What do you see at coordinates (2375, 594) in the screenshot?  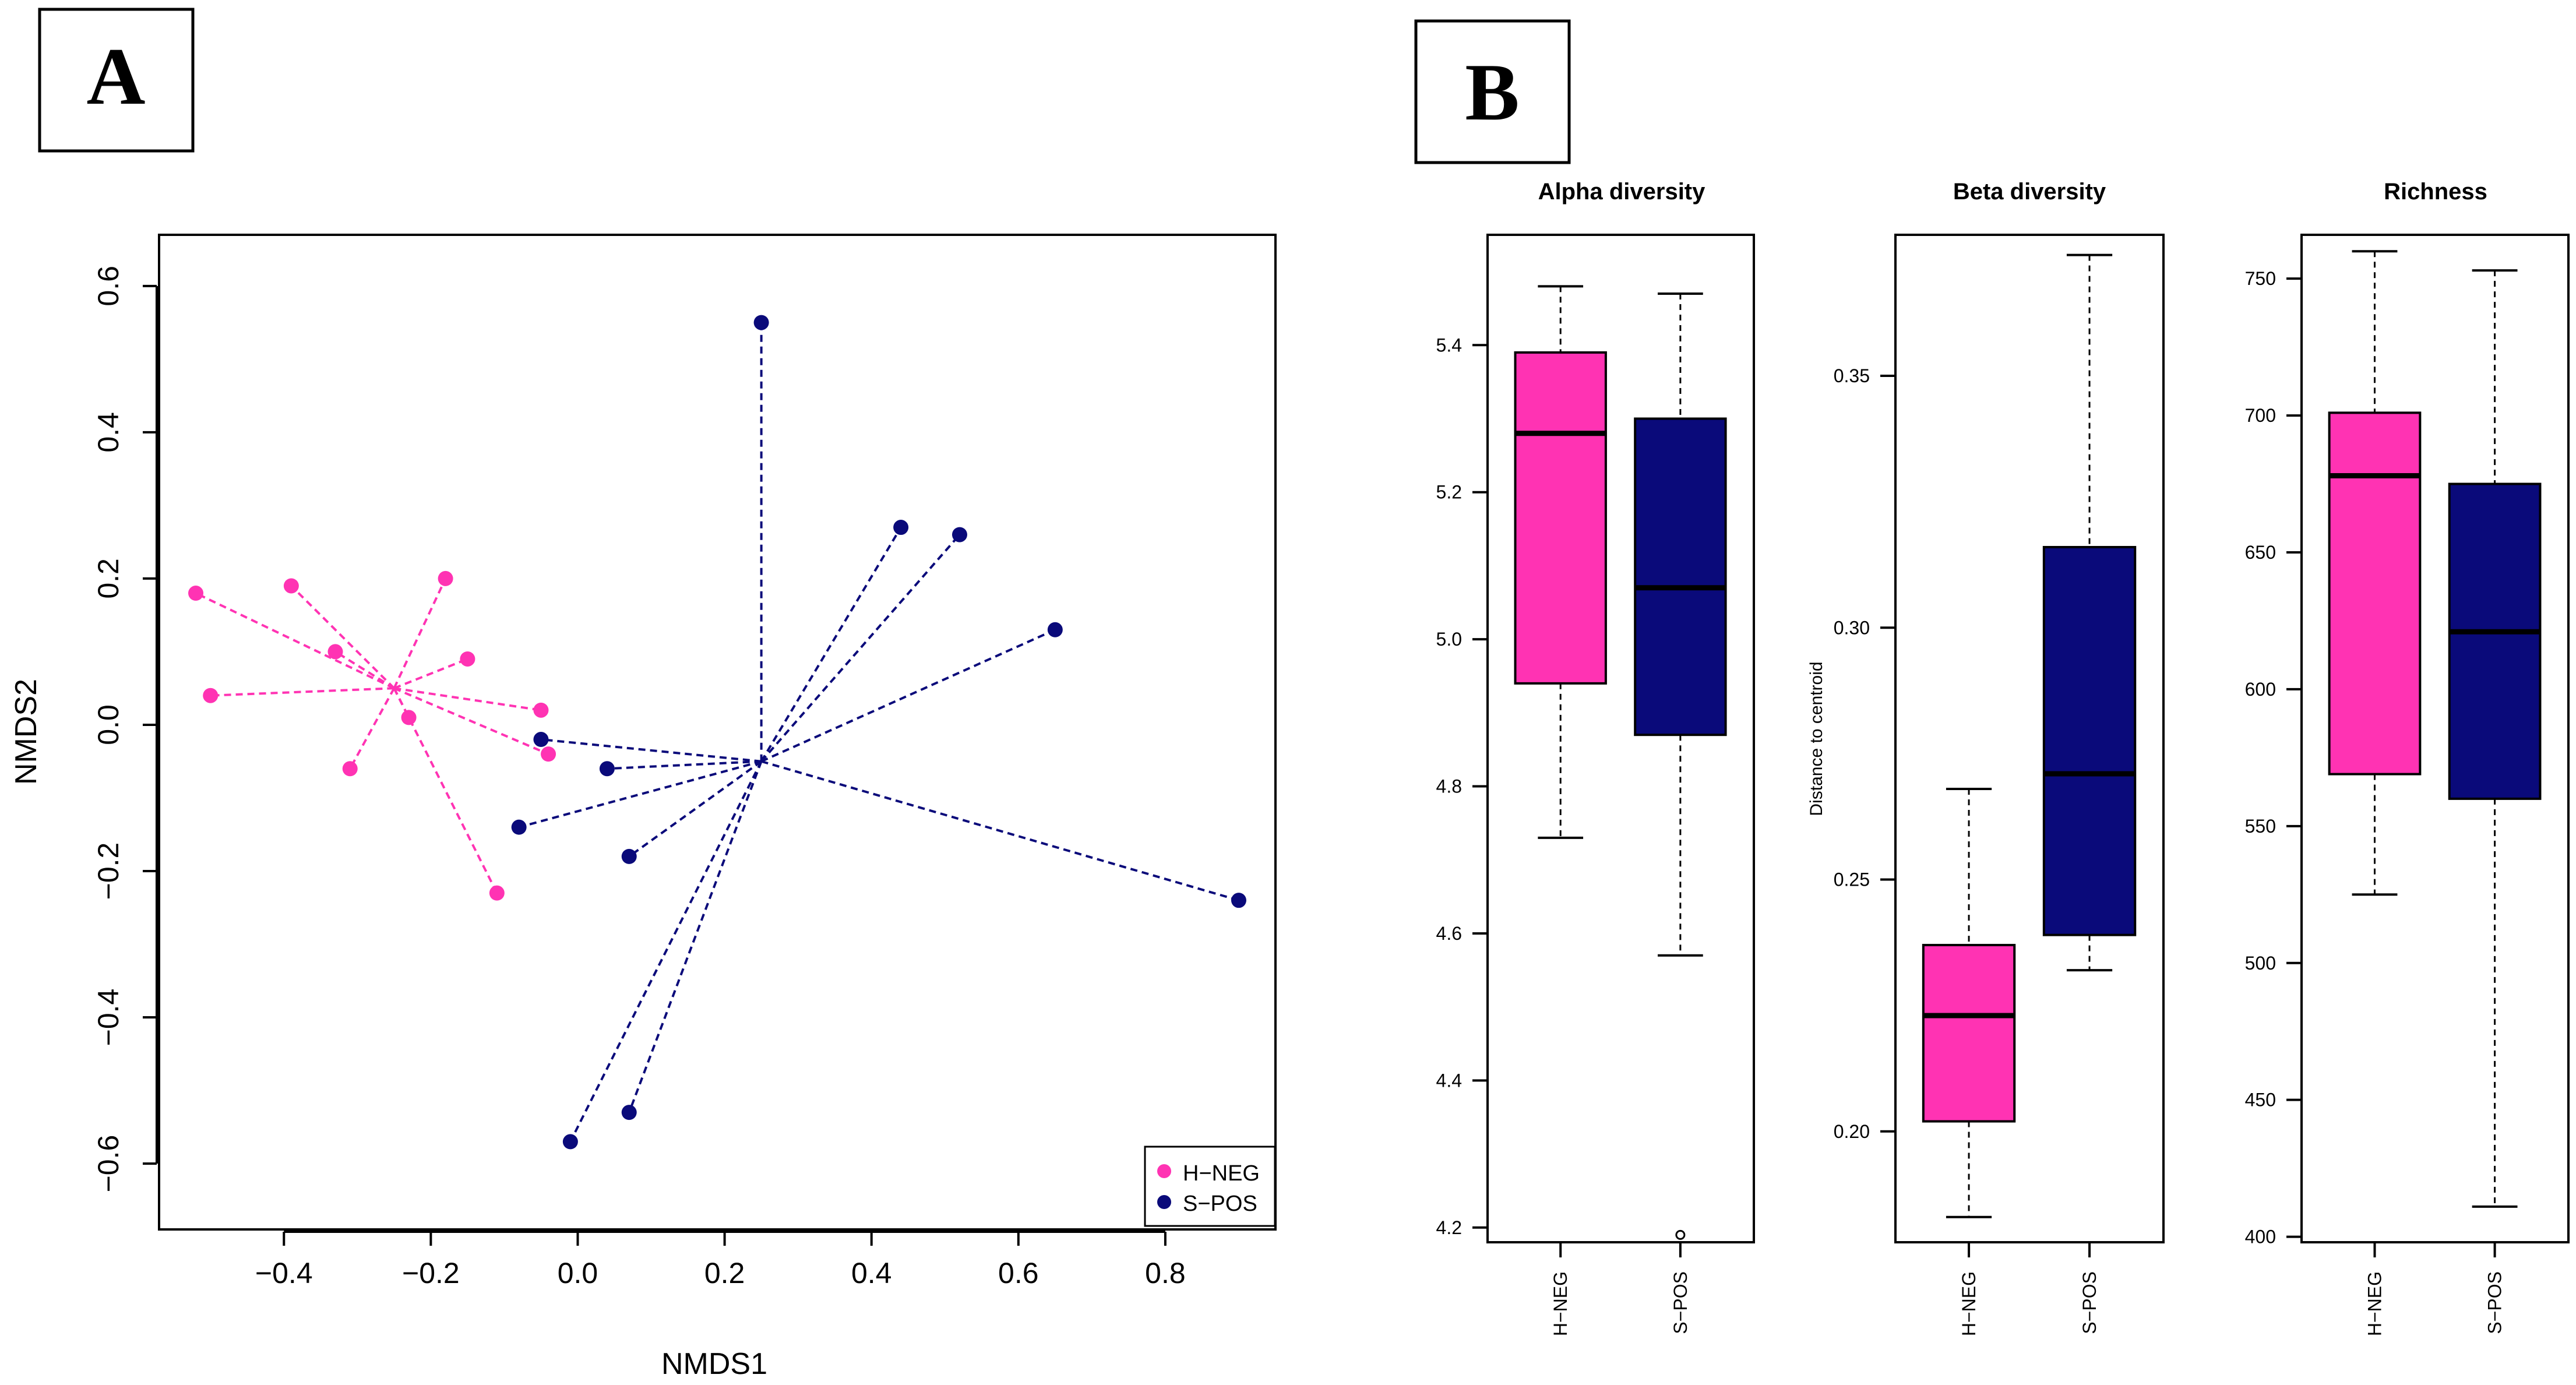 I see `richness-box-h-neg` at bounding box center [2375, 594].